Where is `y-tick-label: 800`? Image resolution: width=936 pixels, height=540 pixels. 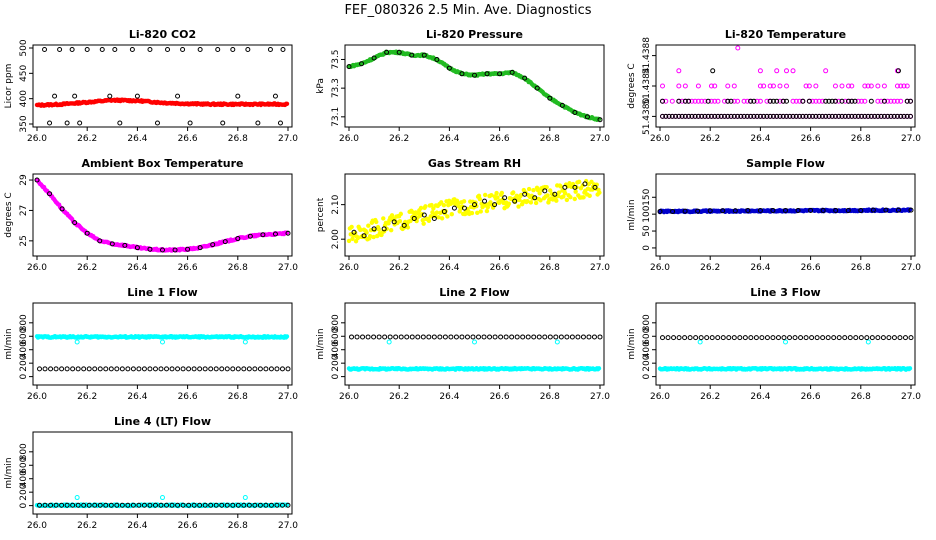
y-tick-label: 800 is located at coordinates (24, 451).